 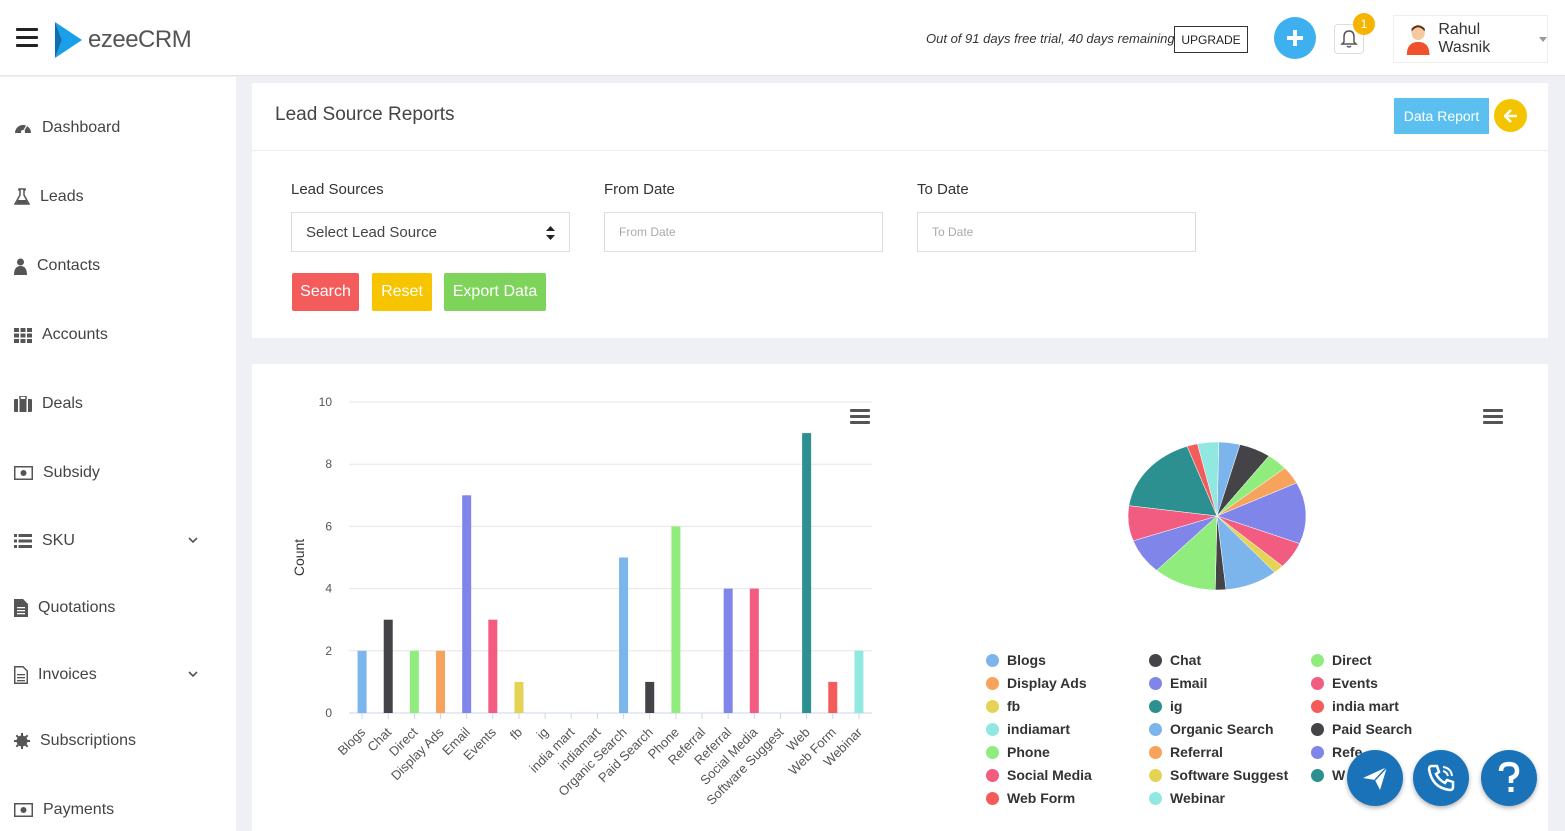 What do you see at coordinates (1016, 660) in the screenshot?
I see `legend-item: Blogs` at bounding box center [1016, 660].